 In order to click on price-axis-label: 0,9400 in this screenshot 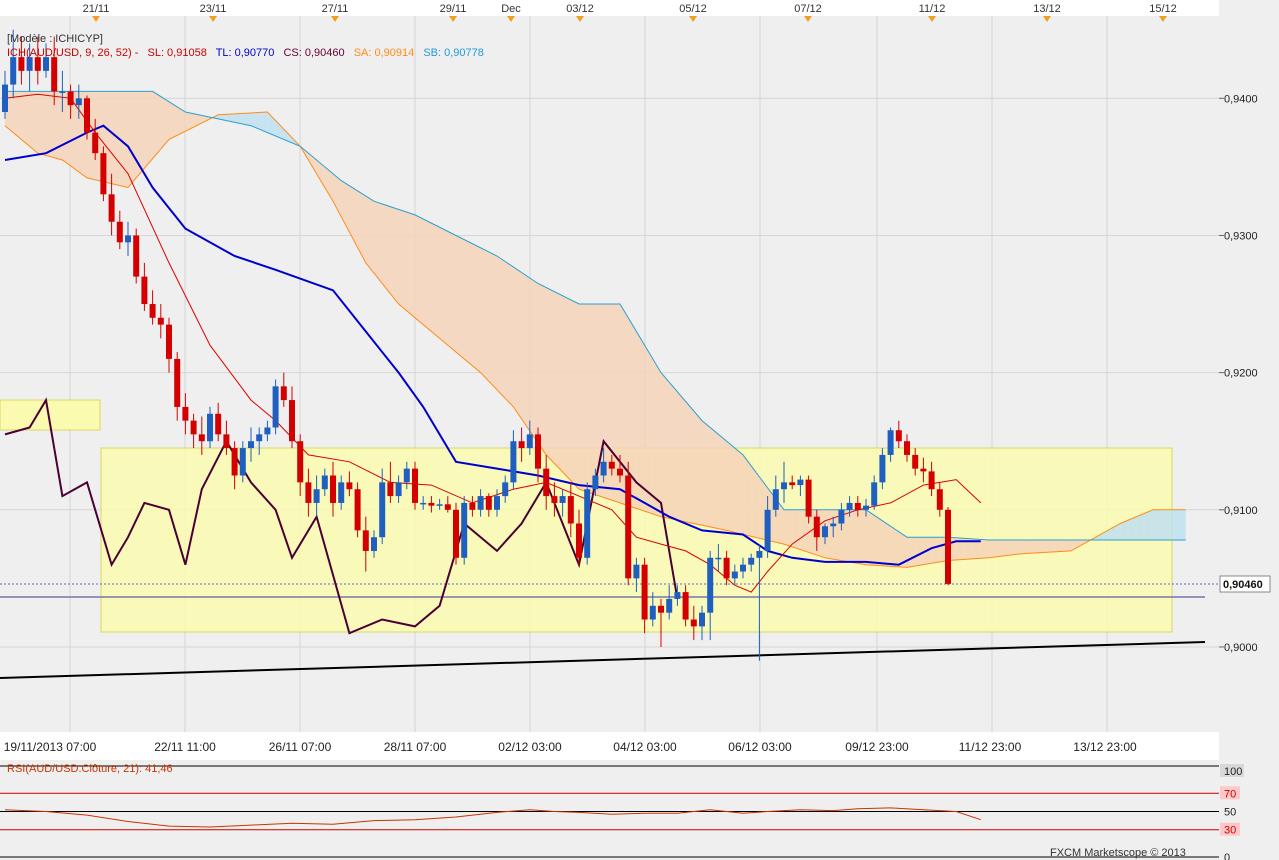, I will do `click(1241, 99)`.